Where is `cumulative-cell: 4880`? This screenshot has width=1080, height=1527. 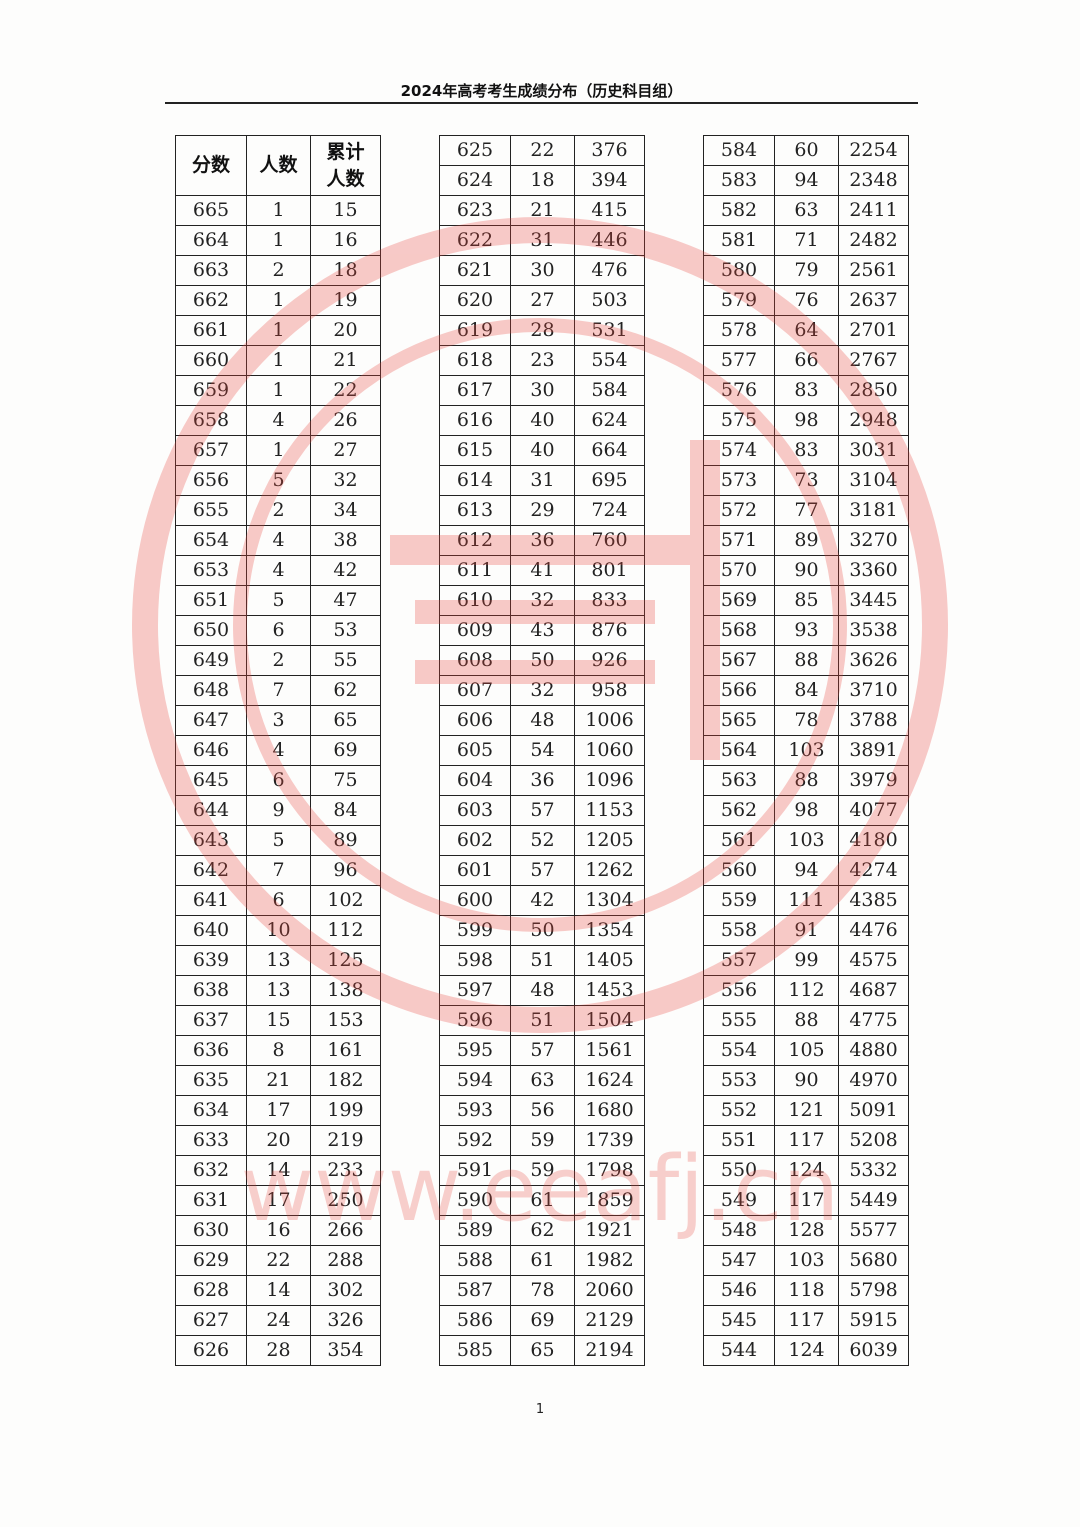
cumulative-cell: 4880 is located at coordinates (873, 1050).